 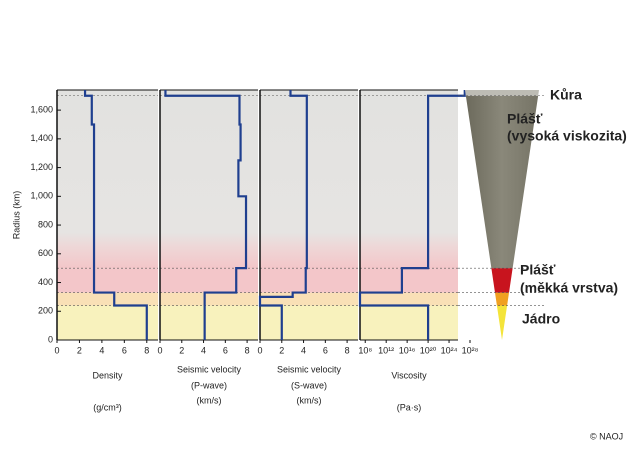 I want to click on cone-core, so click(x=502, y=322).